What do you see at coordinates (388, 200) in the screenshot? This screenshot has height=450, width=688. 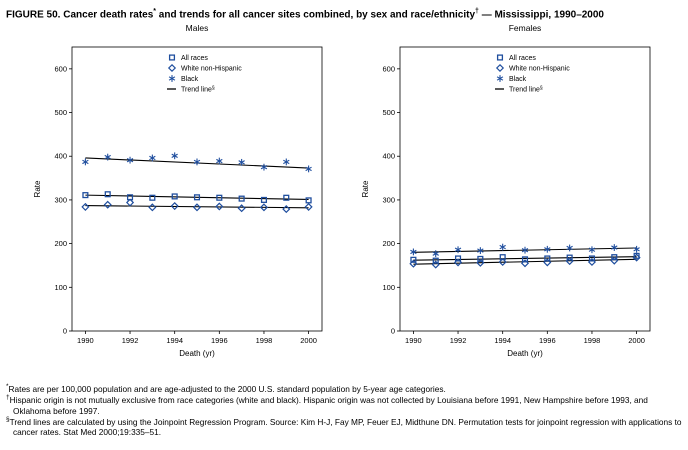 I see `y-tick-label: 300` at bounding box center [388, 200].